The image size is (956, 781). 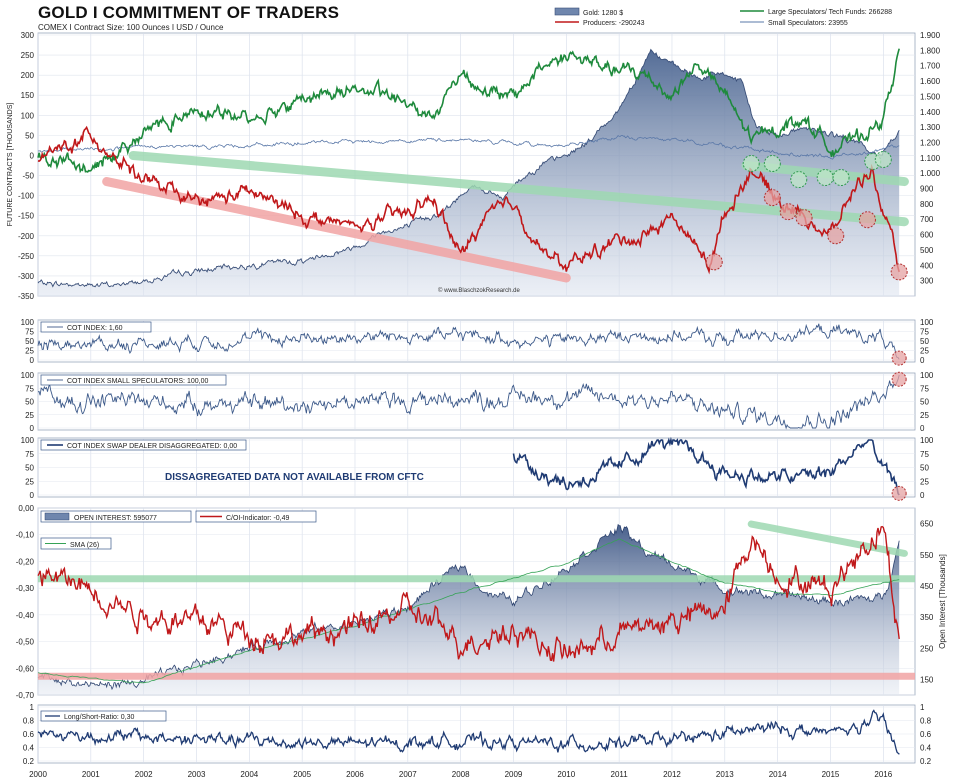 What do you see at coordinates (927, 219) in the screenshot?
I see `y2-tick-label: 700` at bounding box center [927, 219].